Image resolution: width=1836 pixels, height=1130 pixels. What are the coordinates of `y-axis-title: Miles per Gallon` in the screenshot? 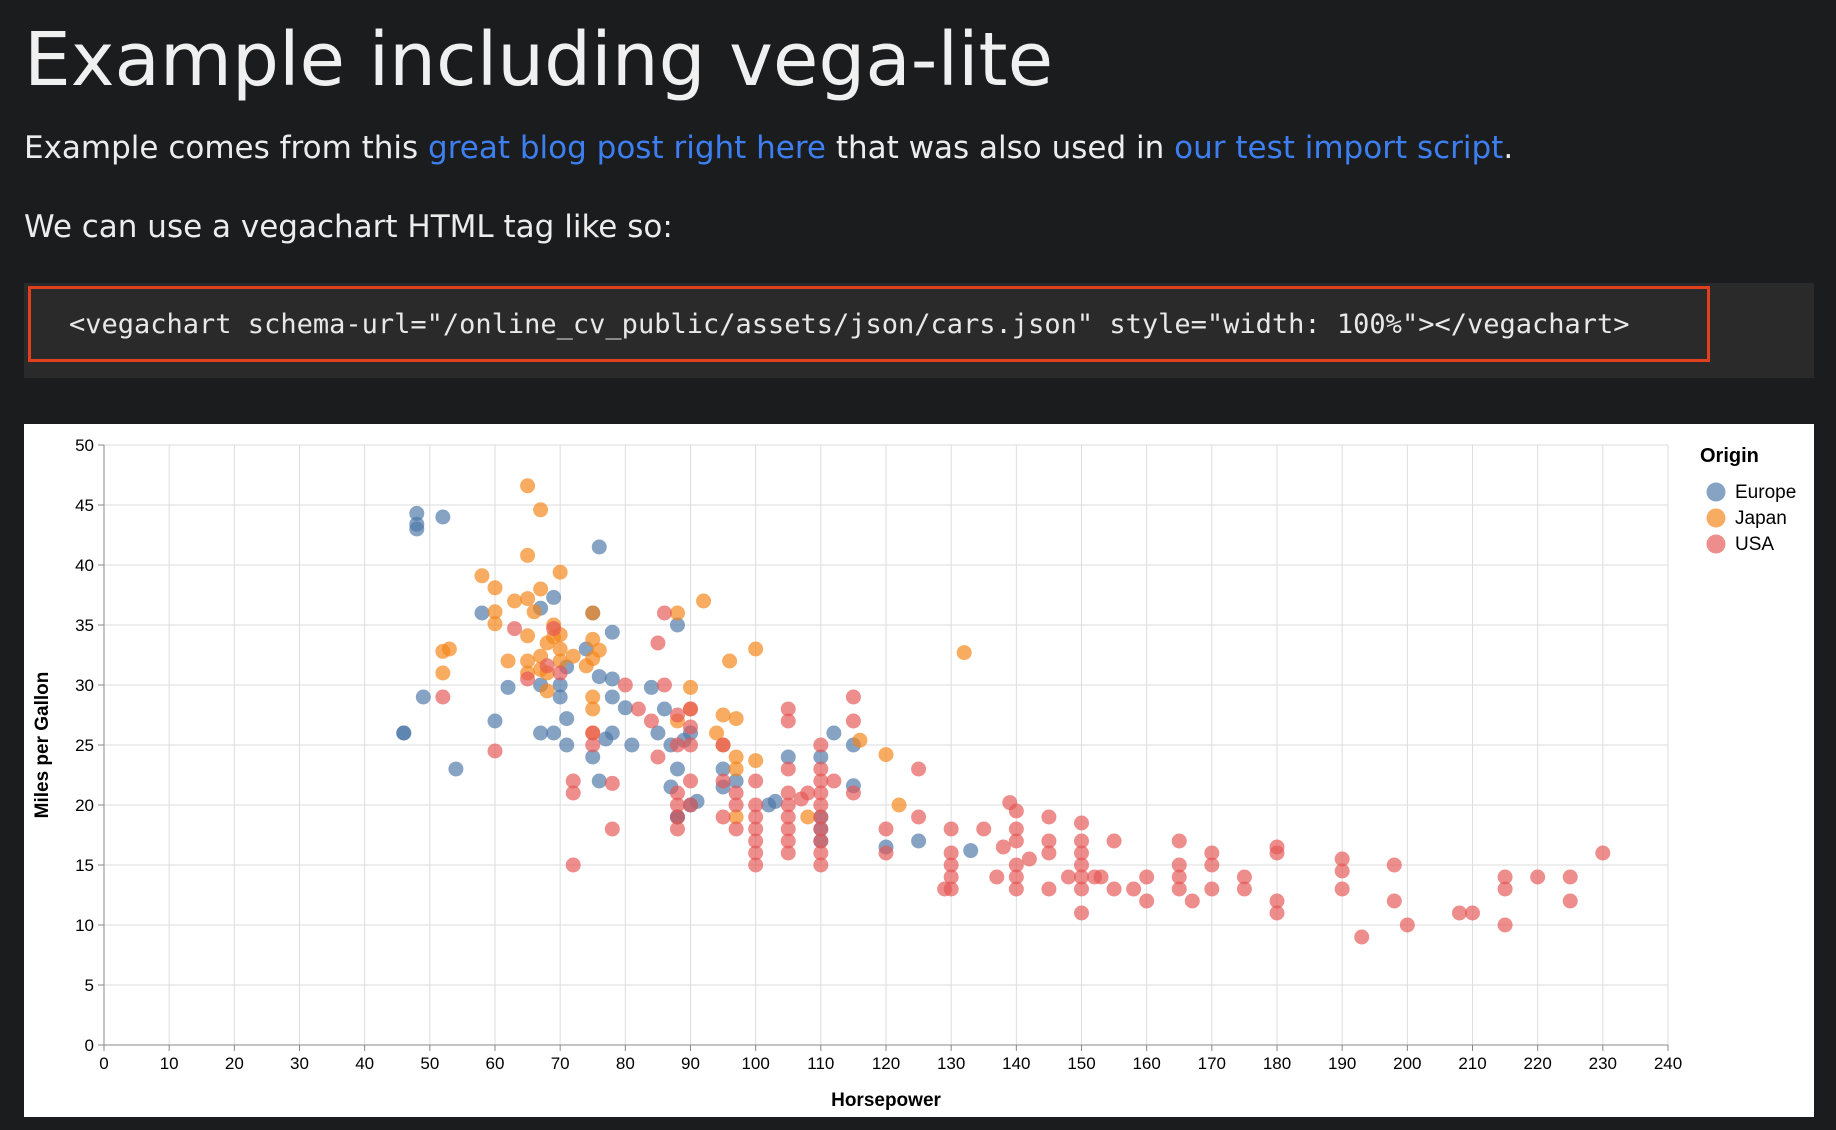 It's located at (42, 745).